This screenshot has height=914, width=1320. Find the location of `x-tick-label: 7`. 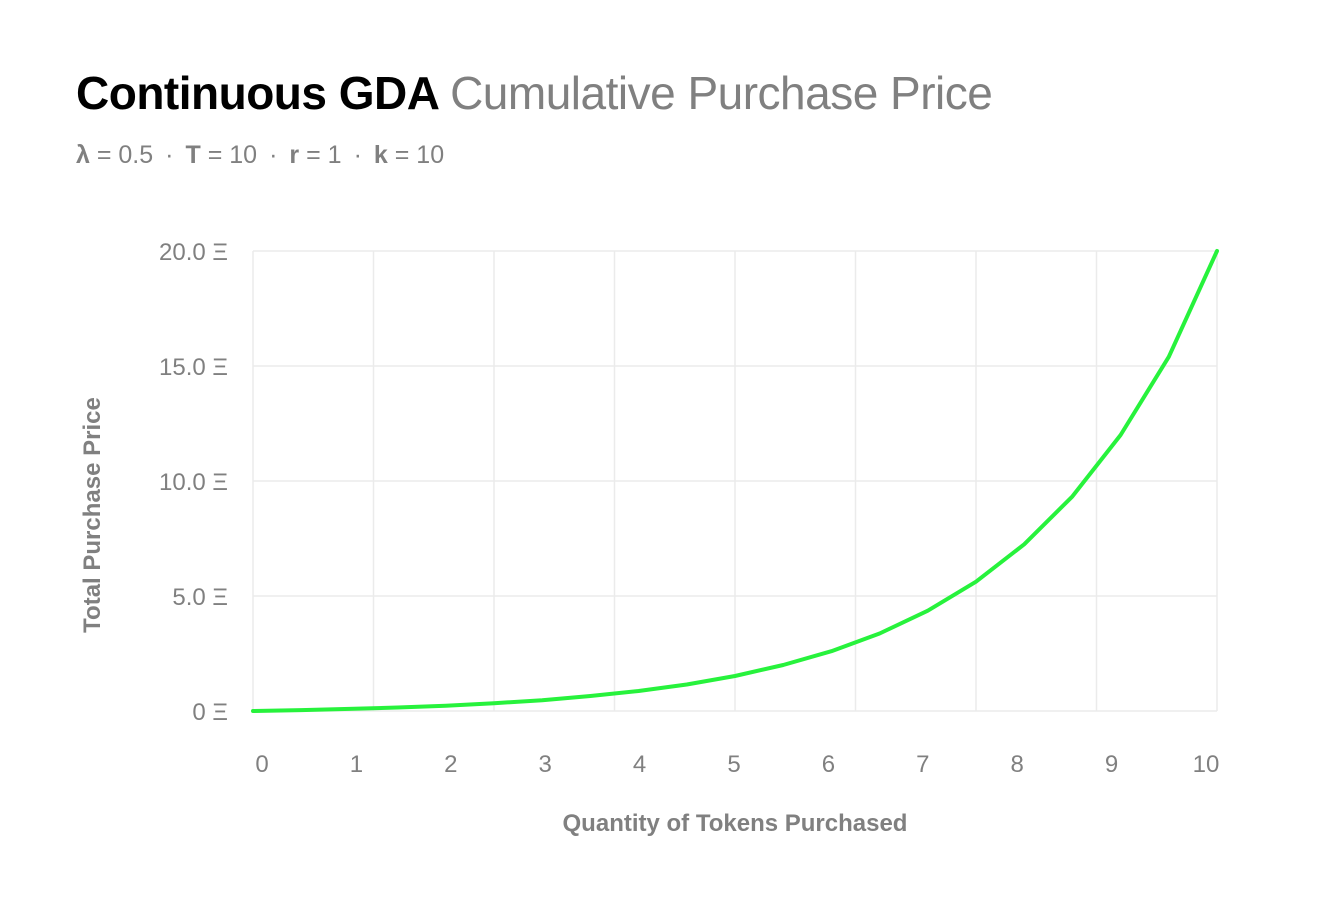

x-tick-label: 7 is located at coordinates (922, 764).